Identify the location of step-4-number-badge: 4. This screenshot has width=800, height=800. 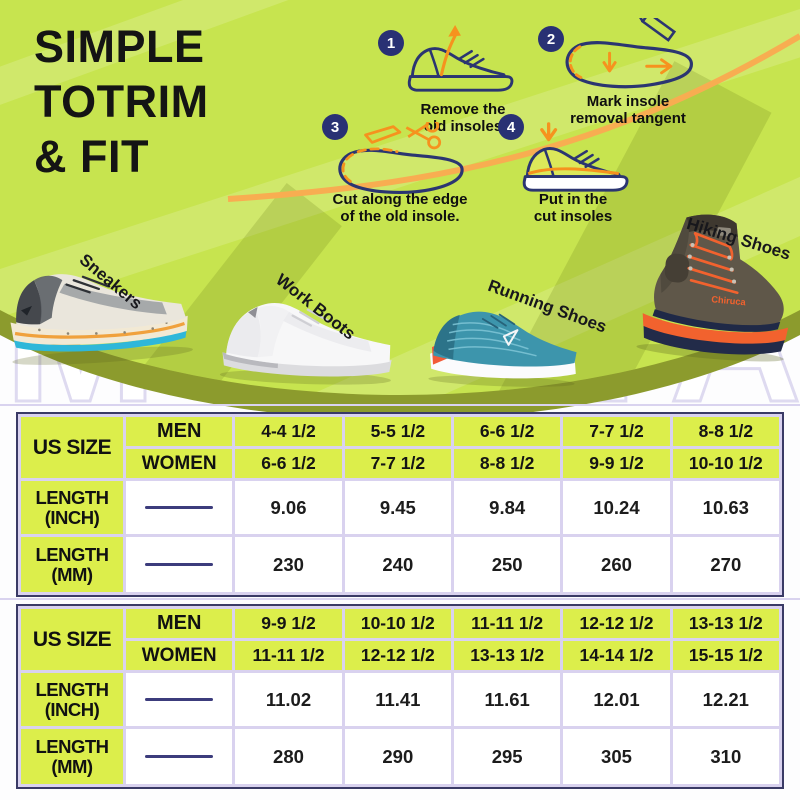
(511, 127).